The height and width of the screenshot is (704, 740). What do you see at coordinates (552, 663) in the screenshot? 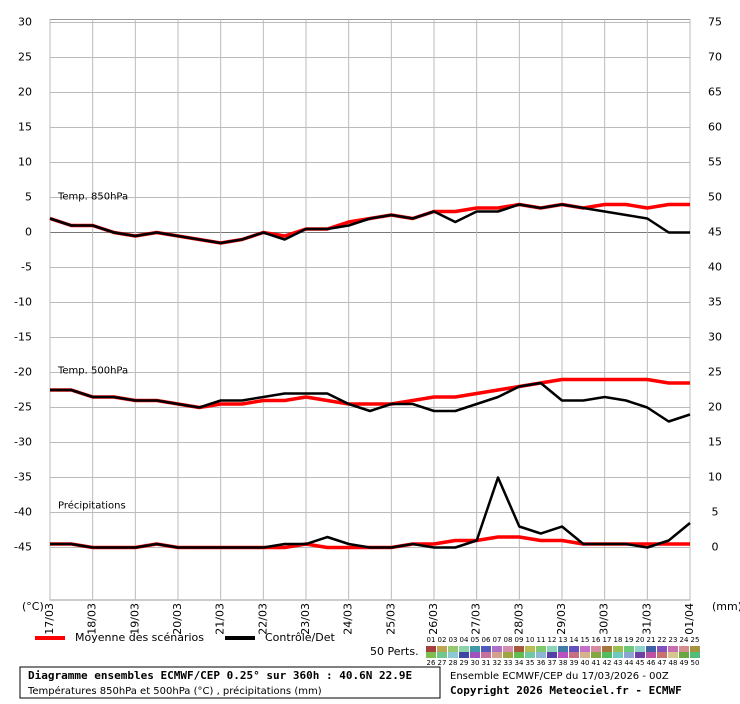
I see `member-label: 37` at bounding box center [552, 663].